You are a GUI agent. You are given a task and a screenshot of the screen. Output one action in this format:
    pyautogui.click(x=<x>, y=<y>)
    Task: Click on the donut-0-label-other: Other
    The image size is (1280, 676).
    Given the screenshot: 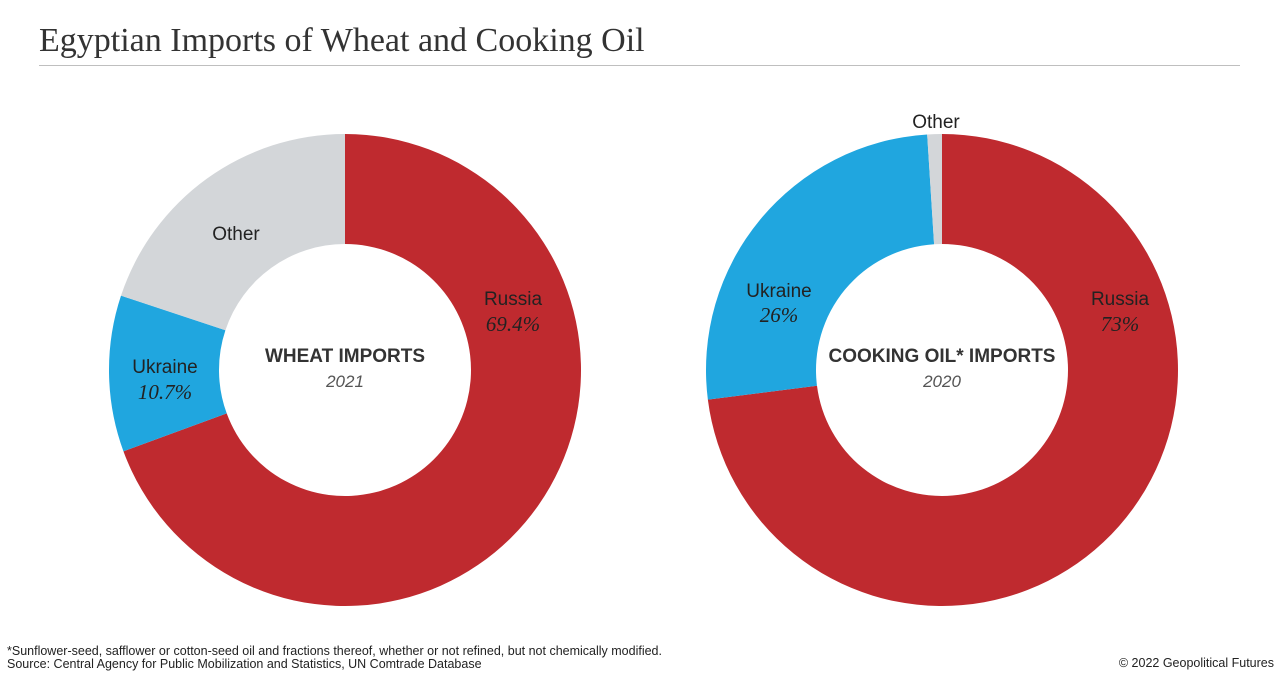 What is the action you would take?
    pyautogui.click(x=236, y=234)
    